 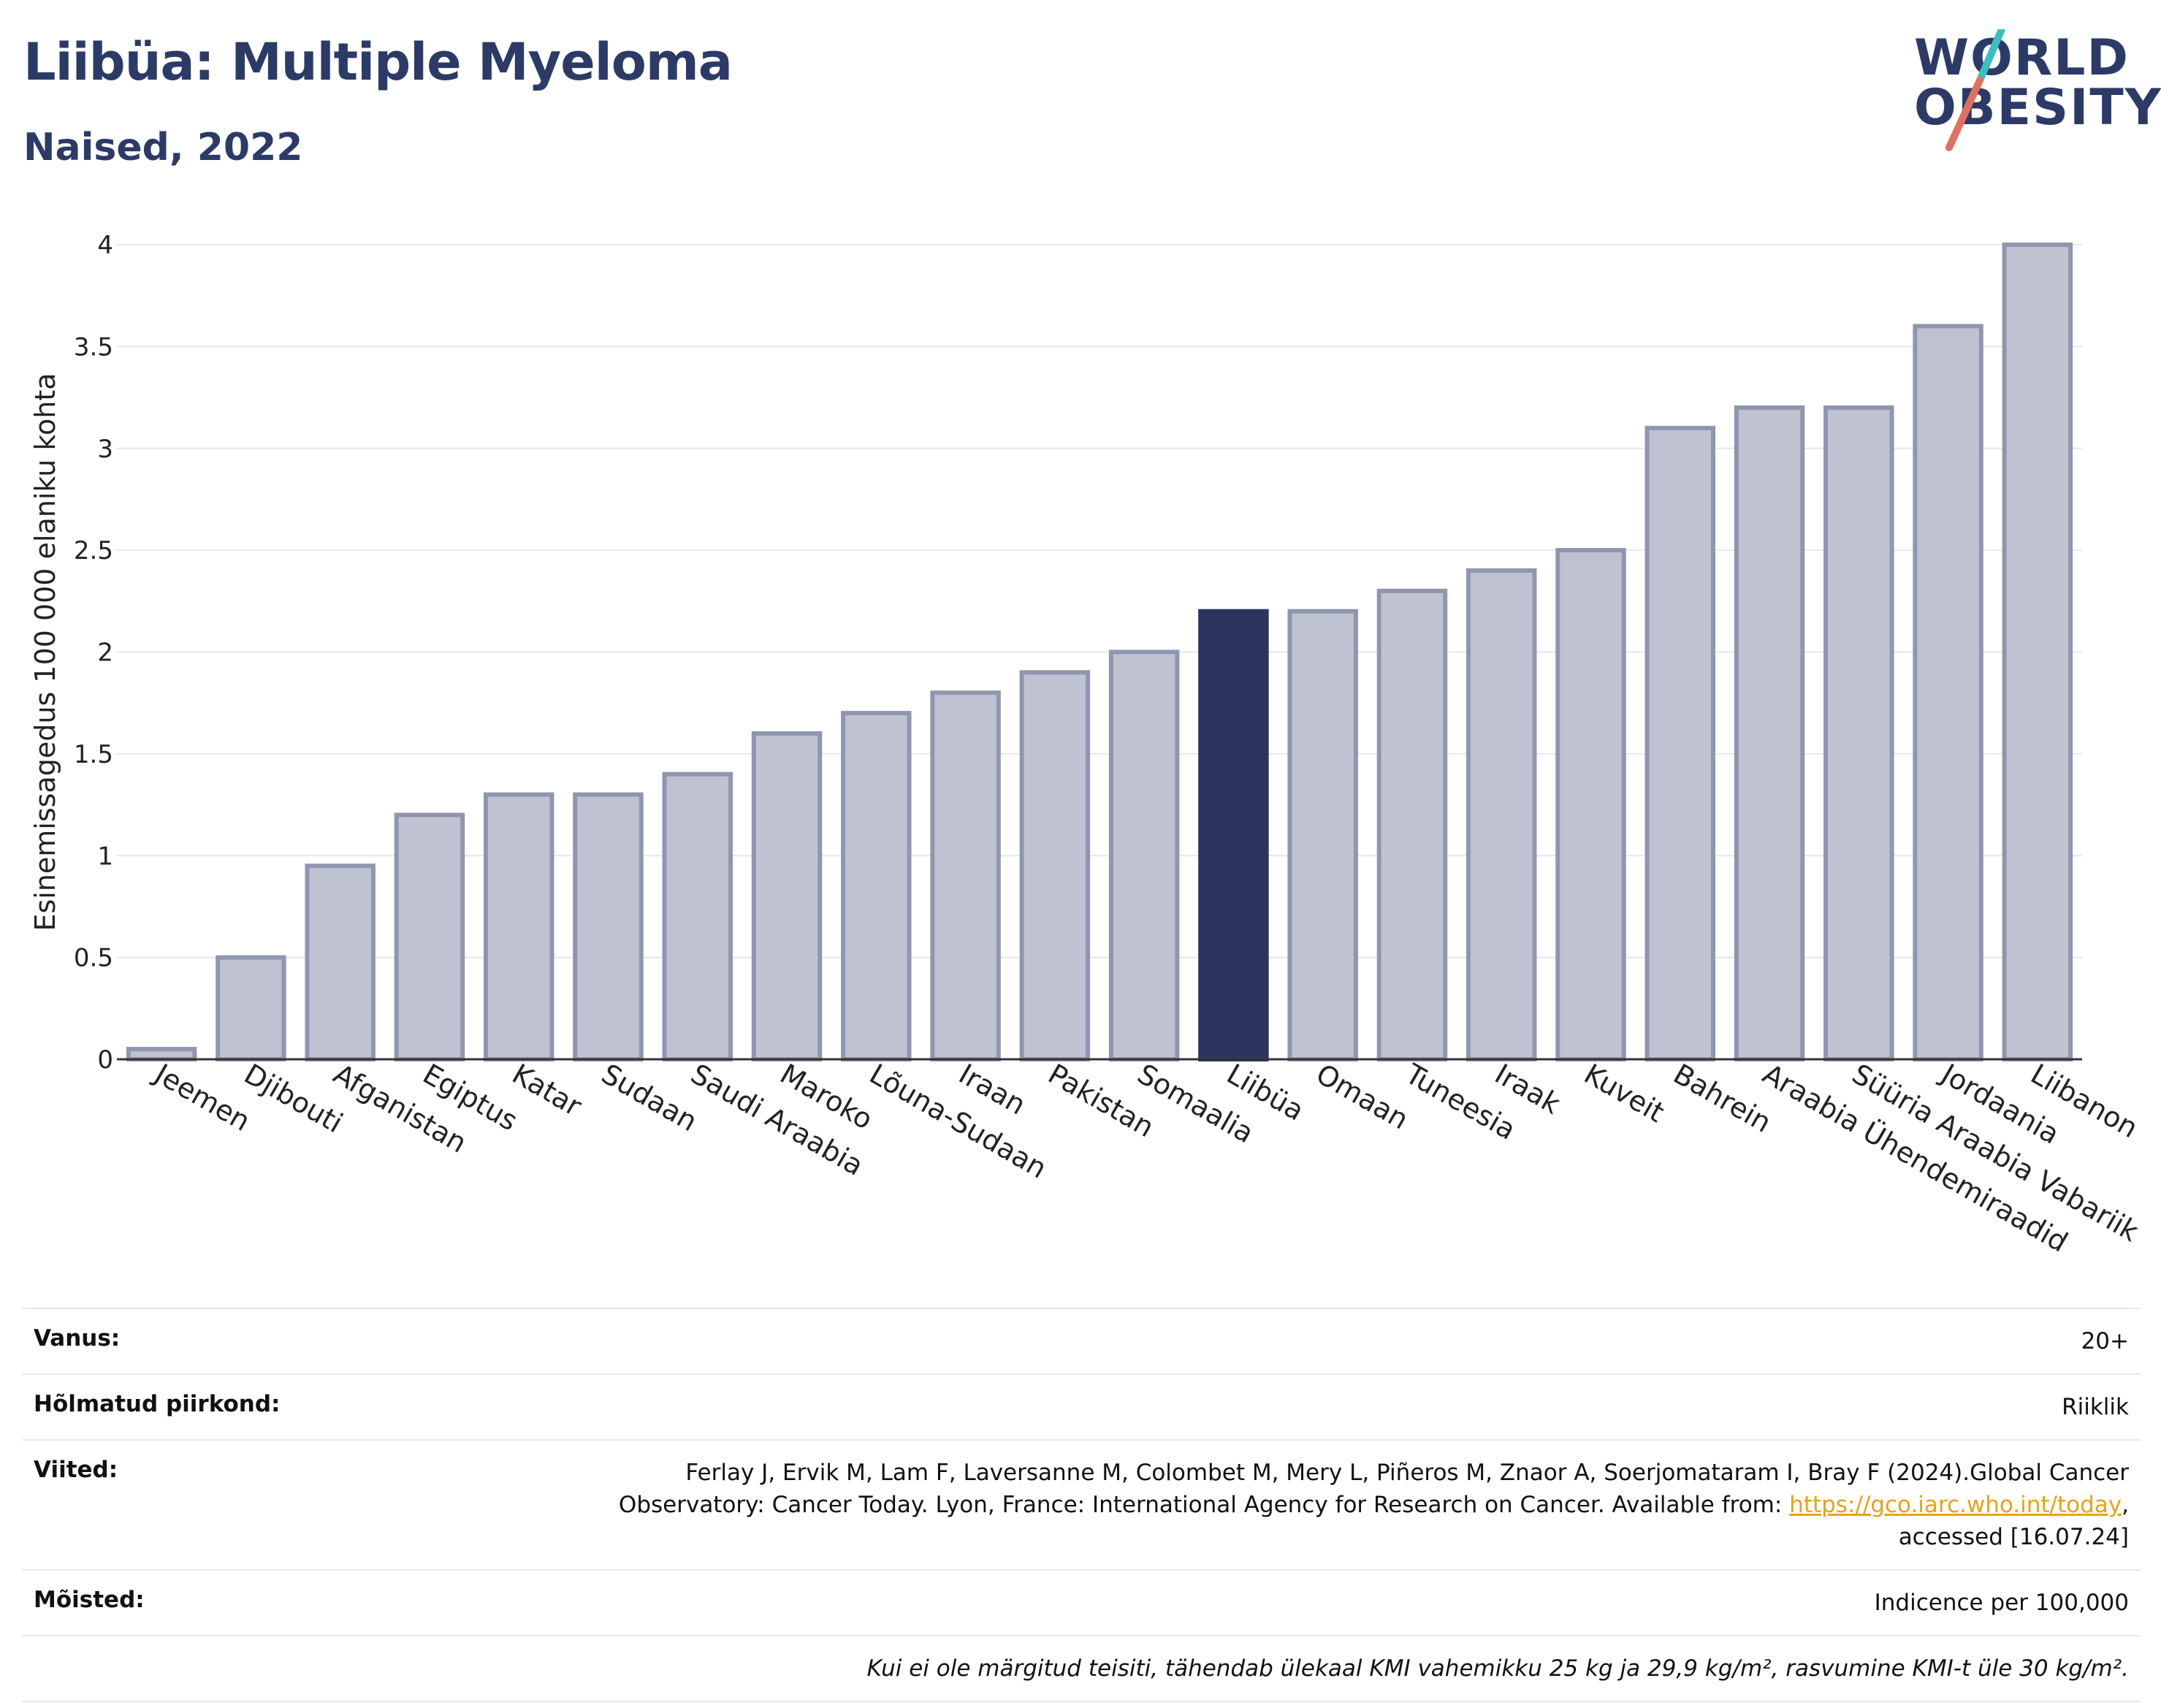 I want to click on coverage-label: Hõlmatud piirkond:, so click(x=157, y=1404).